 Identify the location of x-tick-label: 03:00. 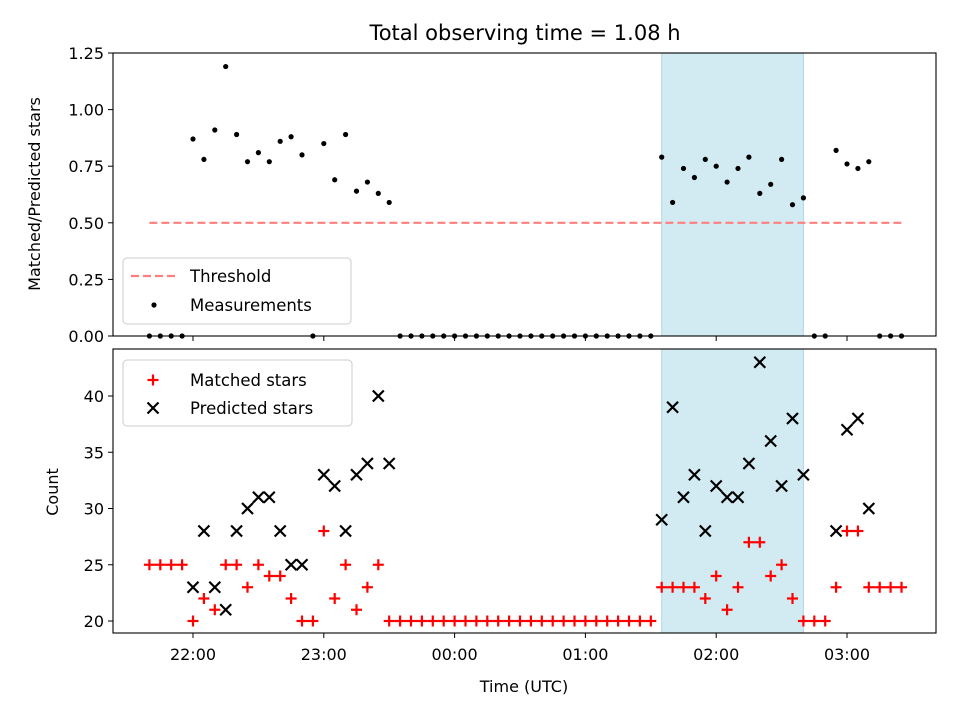
(847, 654).